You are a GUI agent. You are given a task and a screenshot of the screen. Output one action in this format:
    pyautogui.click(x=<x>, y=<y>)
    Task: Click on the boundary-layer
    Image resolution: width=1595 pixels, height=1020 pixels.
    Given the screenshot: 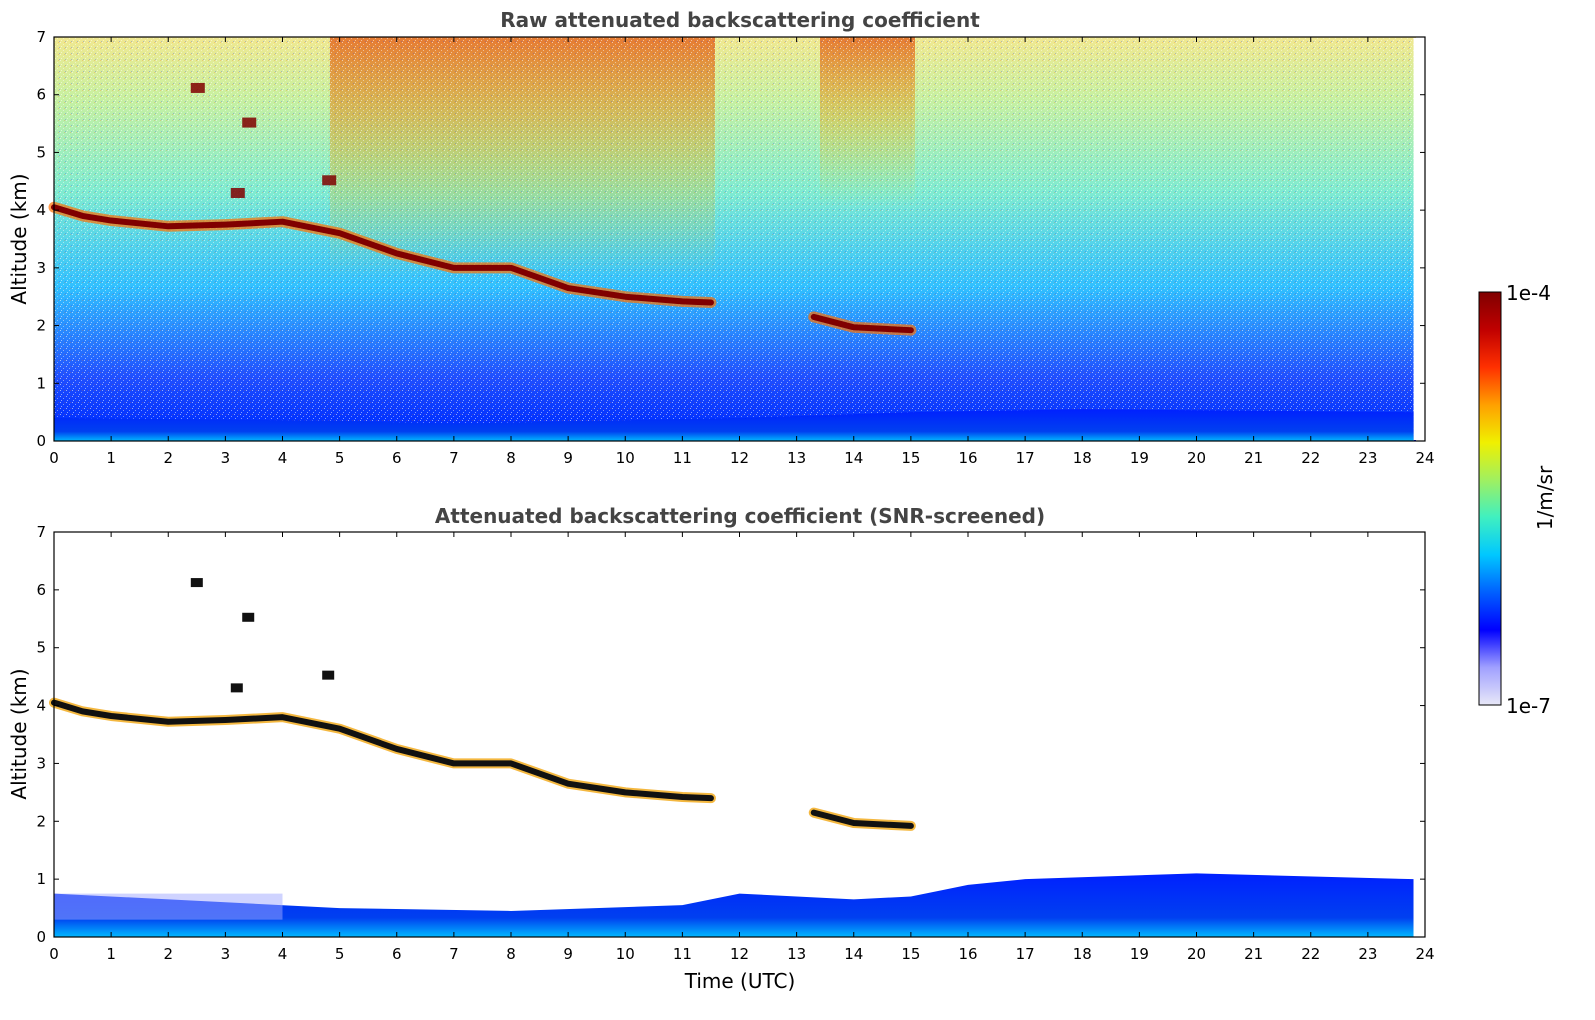 What is the action you would take?
    pyautogui.click(x=734, y=425)
    